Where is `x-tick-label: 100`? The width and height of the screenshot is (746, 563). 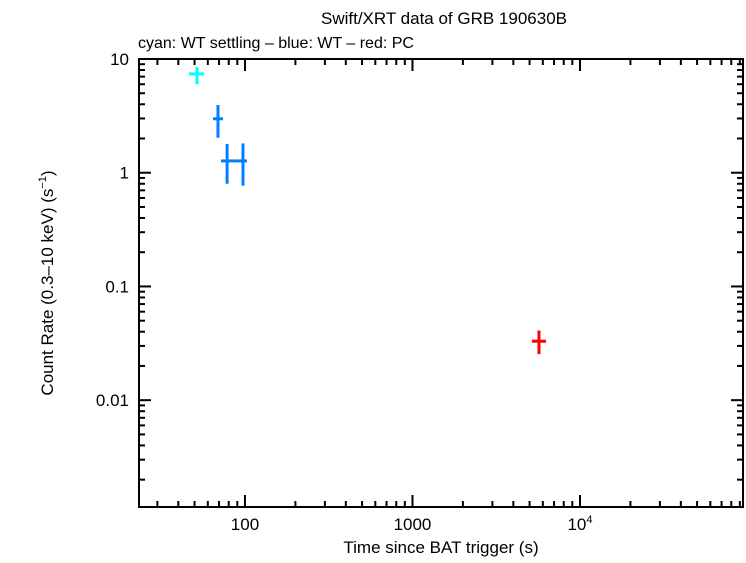 x-tick-label: 100 is located at coordinates (245, 524).